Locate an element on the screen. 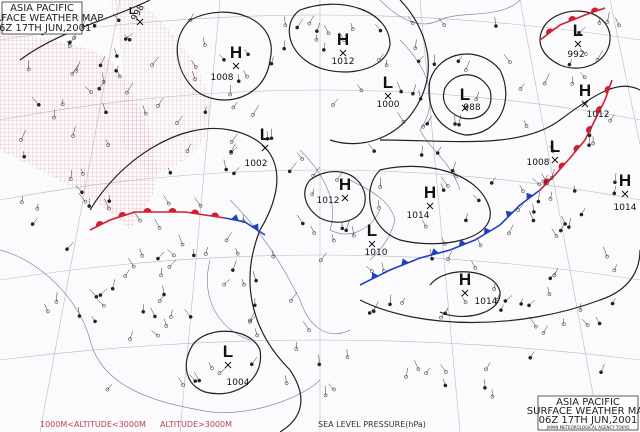  center-value: 1014 is located at coordinates (418, 216).